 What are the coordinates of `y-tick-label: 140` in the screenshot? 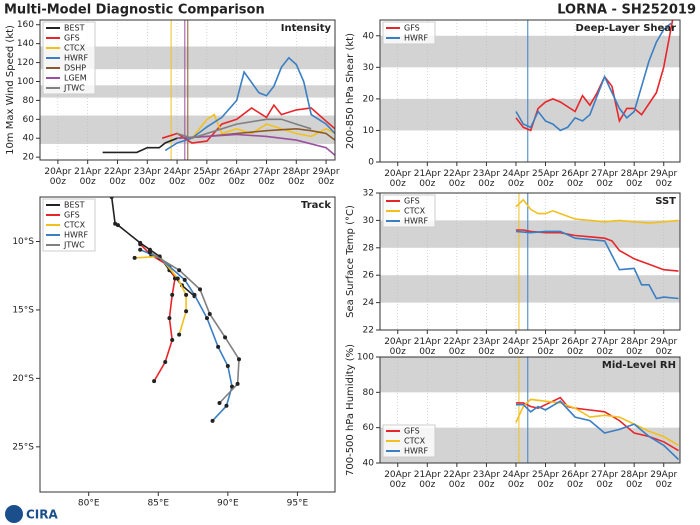 It's located at (25, 44).